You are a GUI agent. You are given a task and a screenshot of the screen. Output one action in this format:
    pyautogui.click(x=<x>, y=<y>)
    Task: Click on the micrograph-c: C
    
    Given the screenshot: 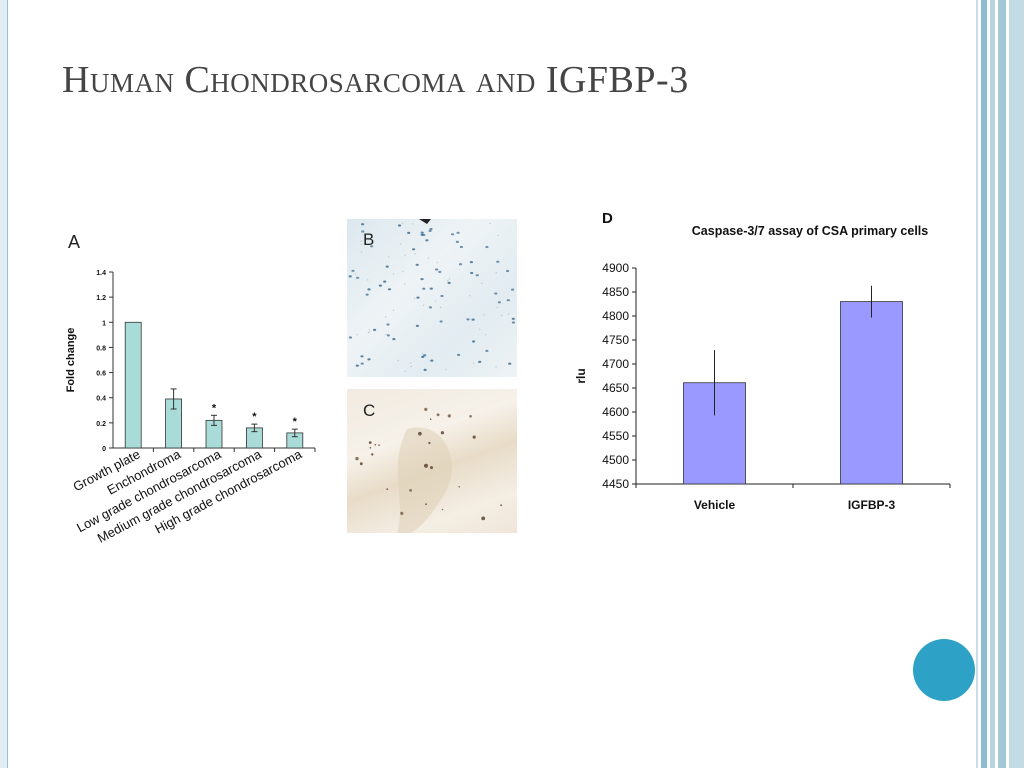 What is the action you would take?
    pyautogui.click(x=432, y=461)
    